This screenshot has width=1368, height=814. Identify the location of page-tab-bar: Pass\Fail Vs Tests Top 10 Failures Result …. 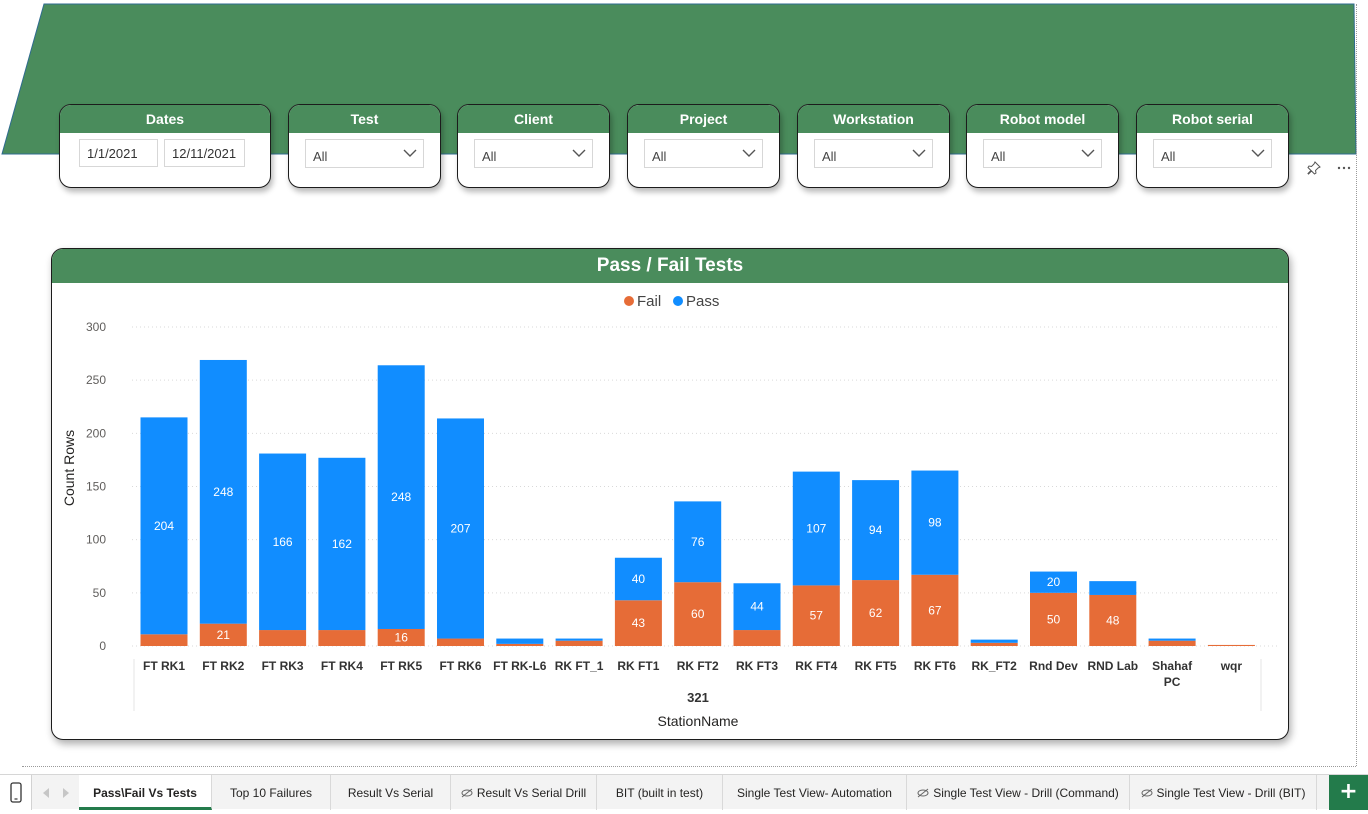
(684, 792).